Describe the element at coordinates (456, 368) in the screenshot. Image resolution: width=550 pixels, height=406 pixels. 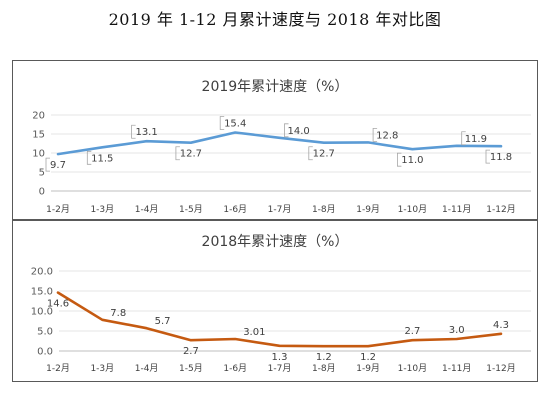
I see `chart-2018-x-tick-label: 1-11月` at that location.